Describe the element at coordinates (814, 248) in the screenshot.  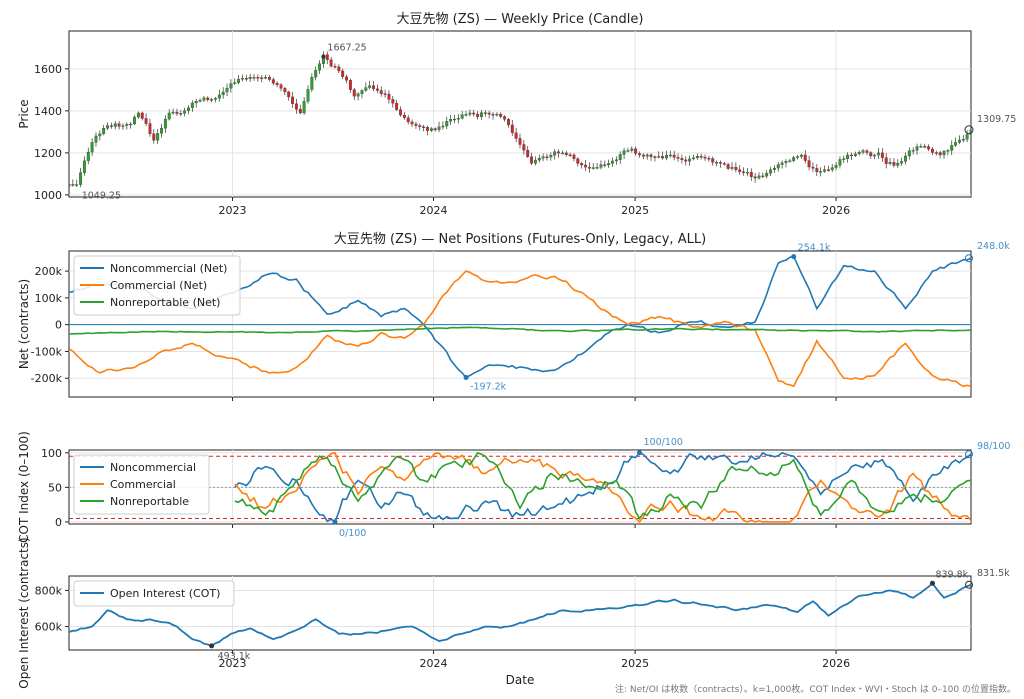
I see `max-annotation: 254.1k` at that location.